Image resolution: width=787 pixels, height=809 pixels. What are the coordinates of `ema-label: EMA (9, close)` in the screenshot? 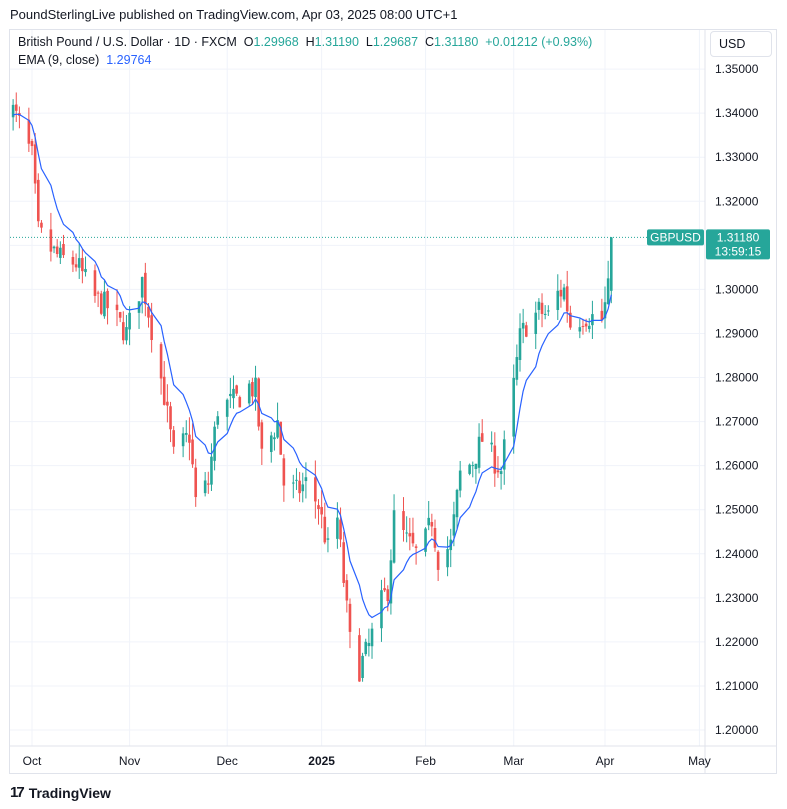 It's located at (59, 60).